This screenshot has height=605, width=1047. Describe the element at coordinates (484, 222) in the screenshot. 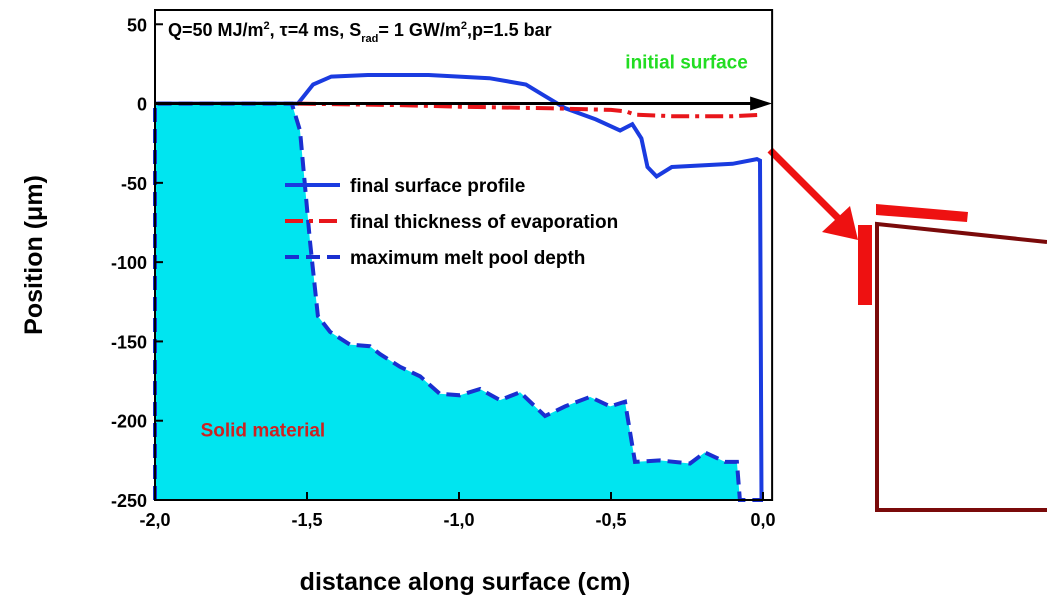

I see `legend-label: final thickness of evaporation` at that location.